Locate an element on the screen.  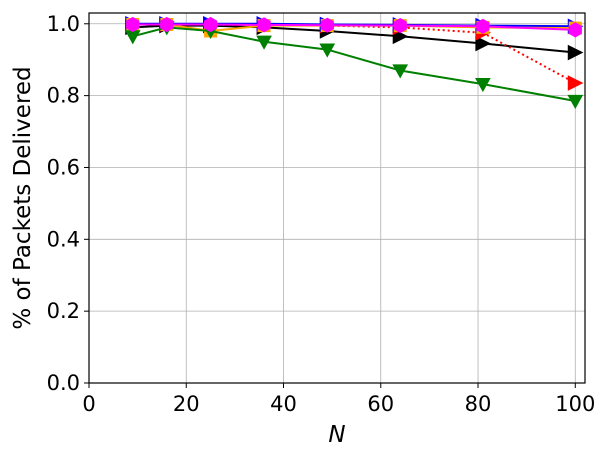
y-tick-label: 0.4 is located at coordinates (63, 239).